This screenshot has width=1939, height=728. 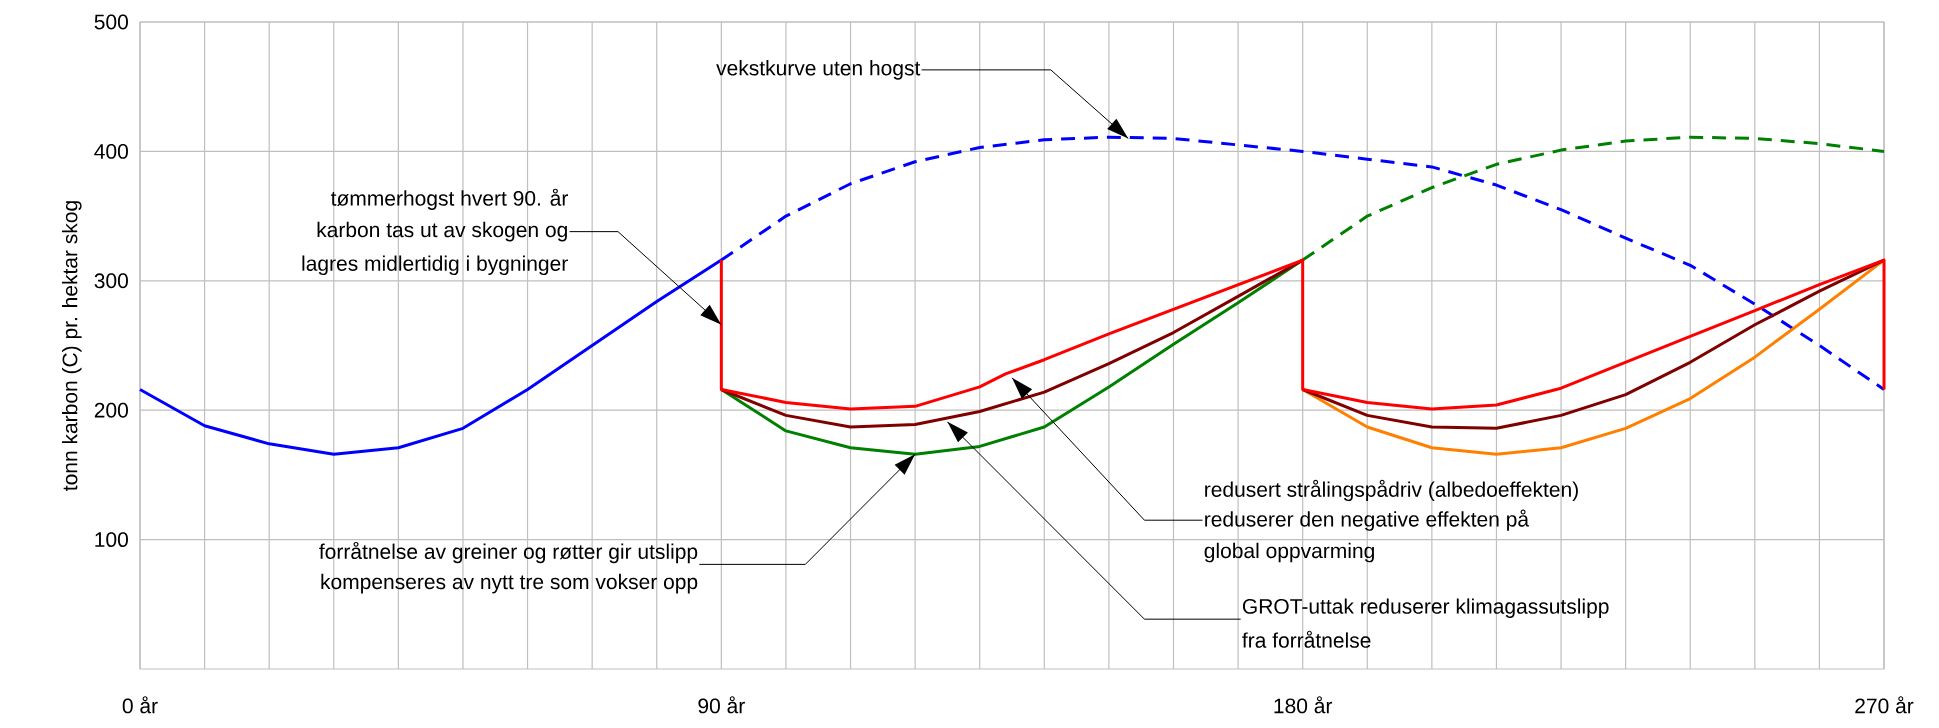 What do you see at coordinates (721, 705) in the screenshot?
I see `x-tick-label: 90 år` at bounding box center [721, 705].